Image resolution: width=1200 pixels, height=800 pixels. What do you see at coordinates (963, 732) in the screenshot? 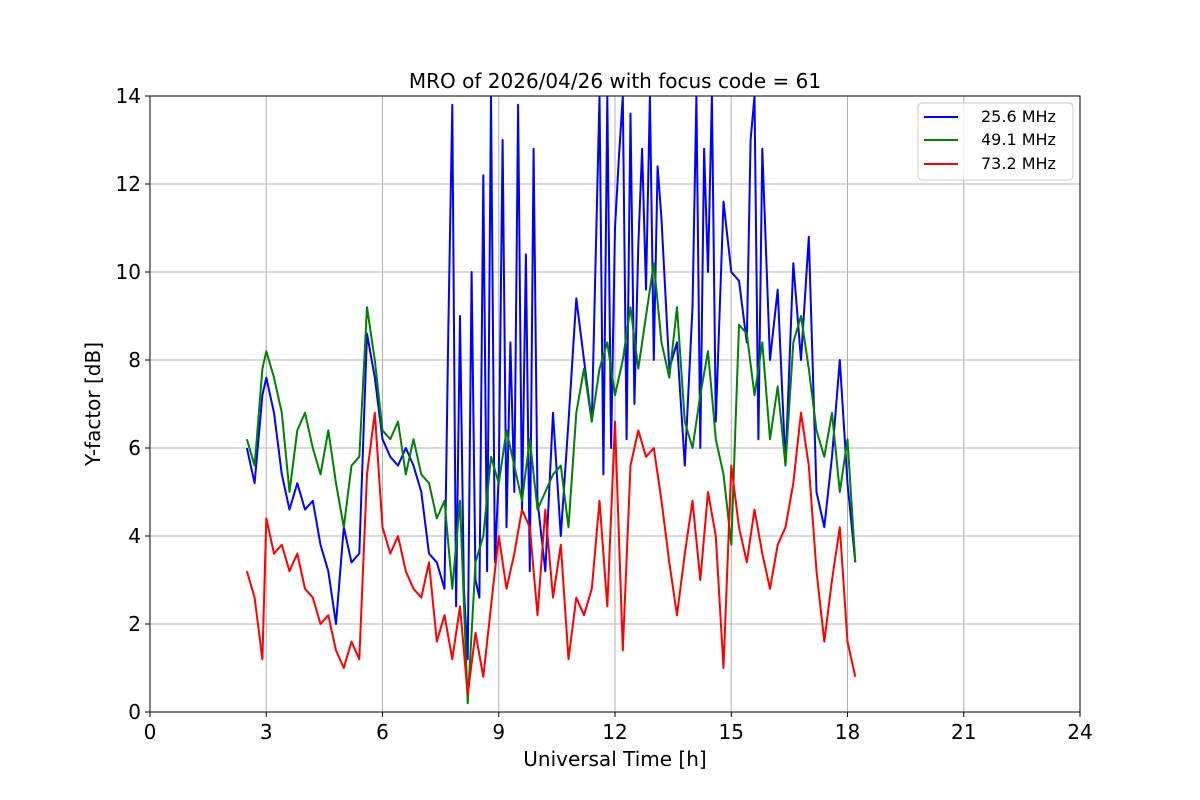
I see `x-tick-label: 21` at bounding box center [963, 732].